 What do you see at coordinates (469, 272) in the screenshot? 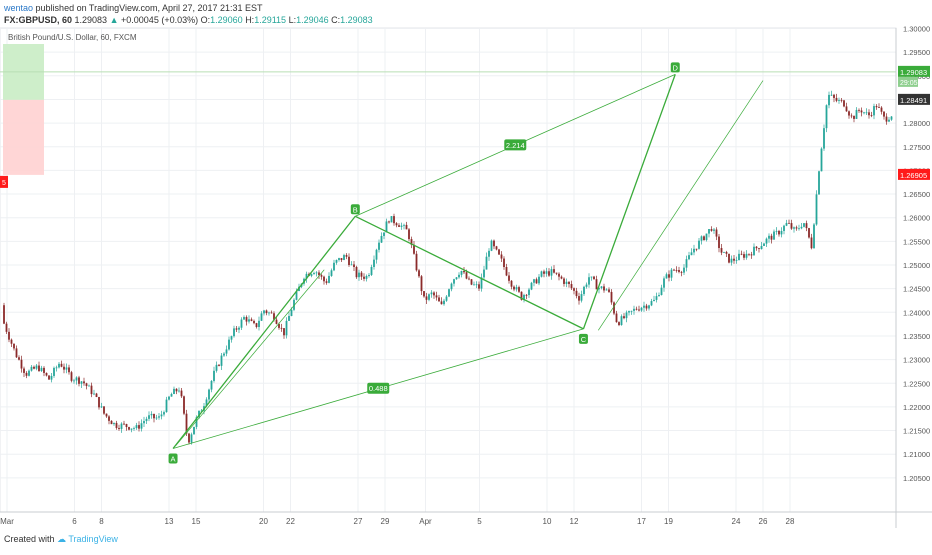
I see `leg-bc` at bounding box center [469, 272].